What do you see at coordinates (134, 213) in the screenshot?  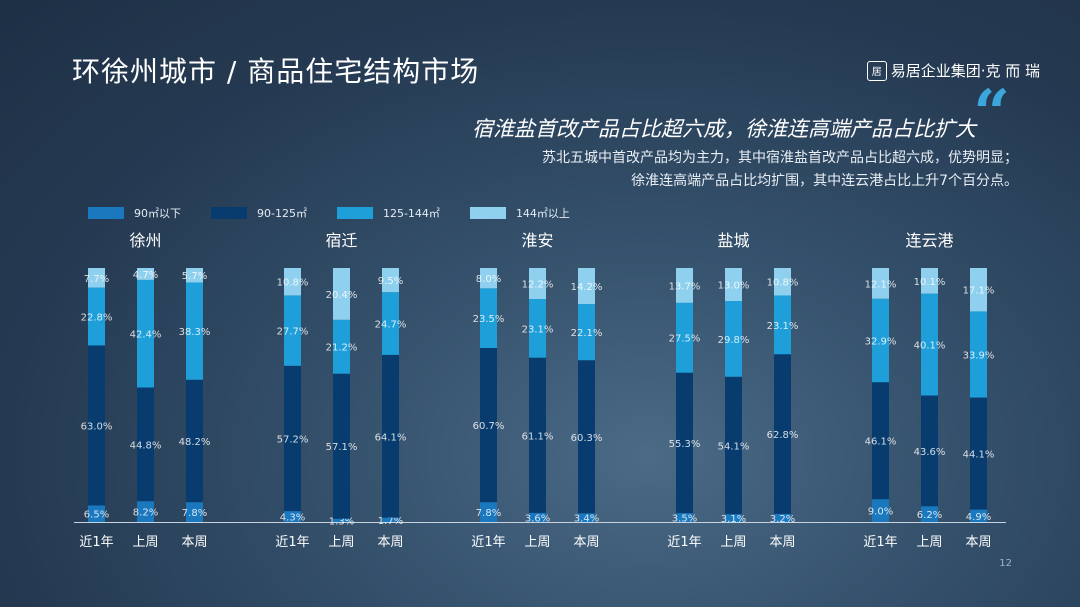 I see `legend-item-s1: 90㎡以下` at bounding box center [134, 213].